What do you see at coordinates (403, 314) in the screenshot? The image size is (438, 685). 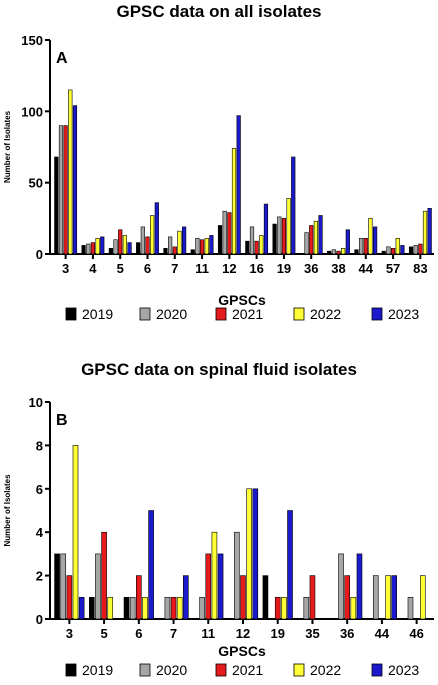 I see `legend-label-2023: 2023` at bounding box center [403, 314].